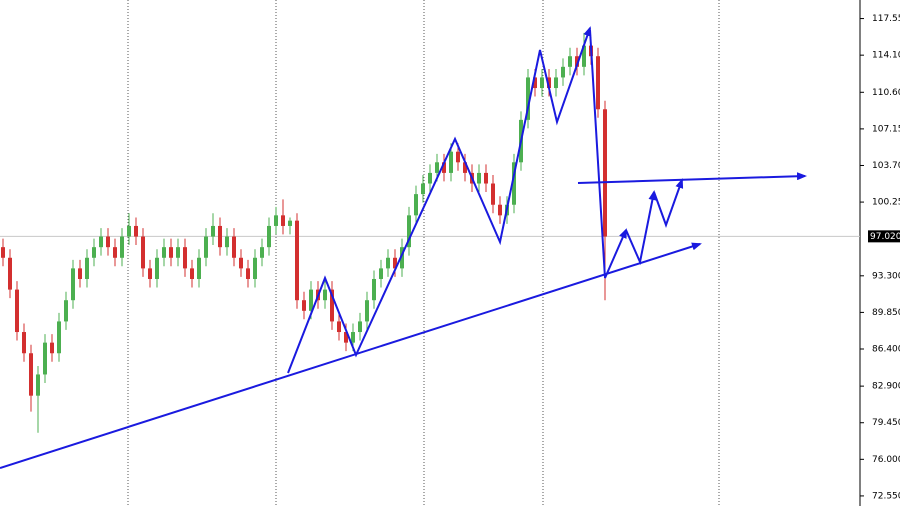 The width and height of the screenshot is (900, 506). What do you see at coordinates (886, 276) in the screenshot?
I see `y-tick-label: 93.300` at bounding box center [886, 276].